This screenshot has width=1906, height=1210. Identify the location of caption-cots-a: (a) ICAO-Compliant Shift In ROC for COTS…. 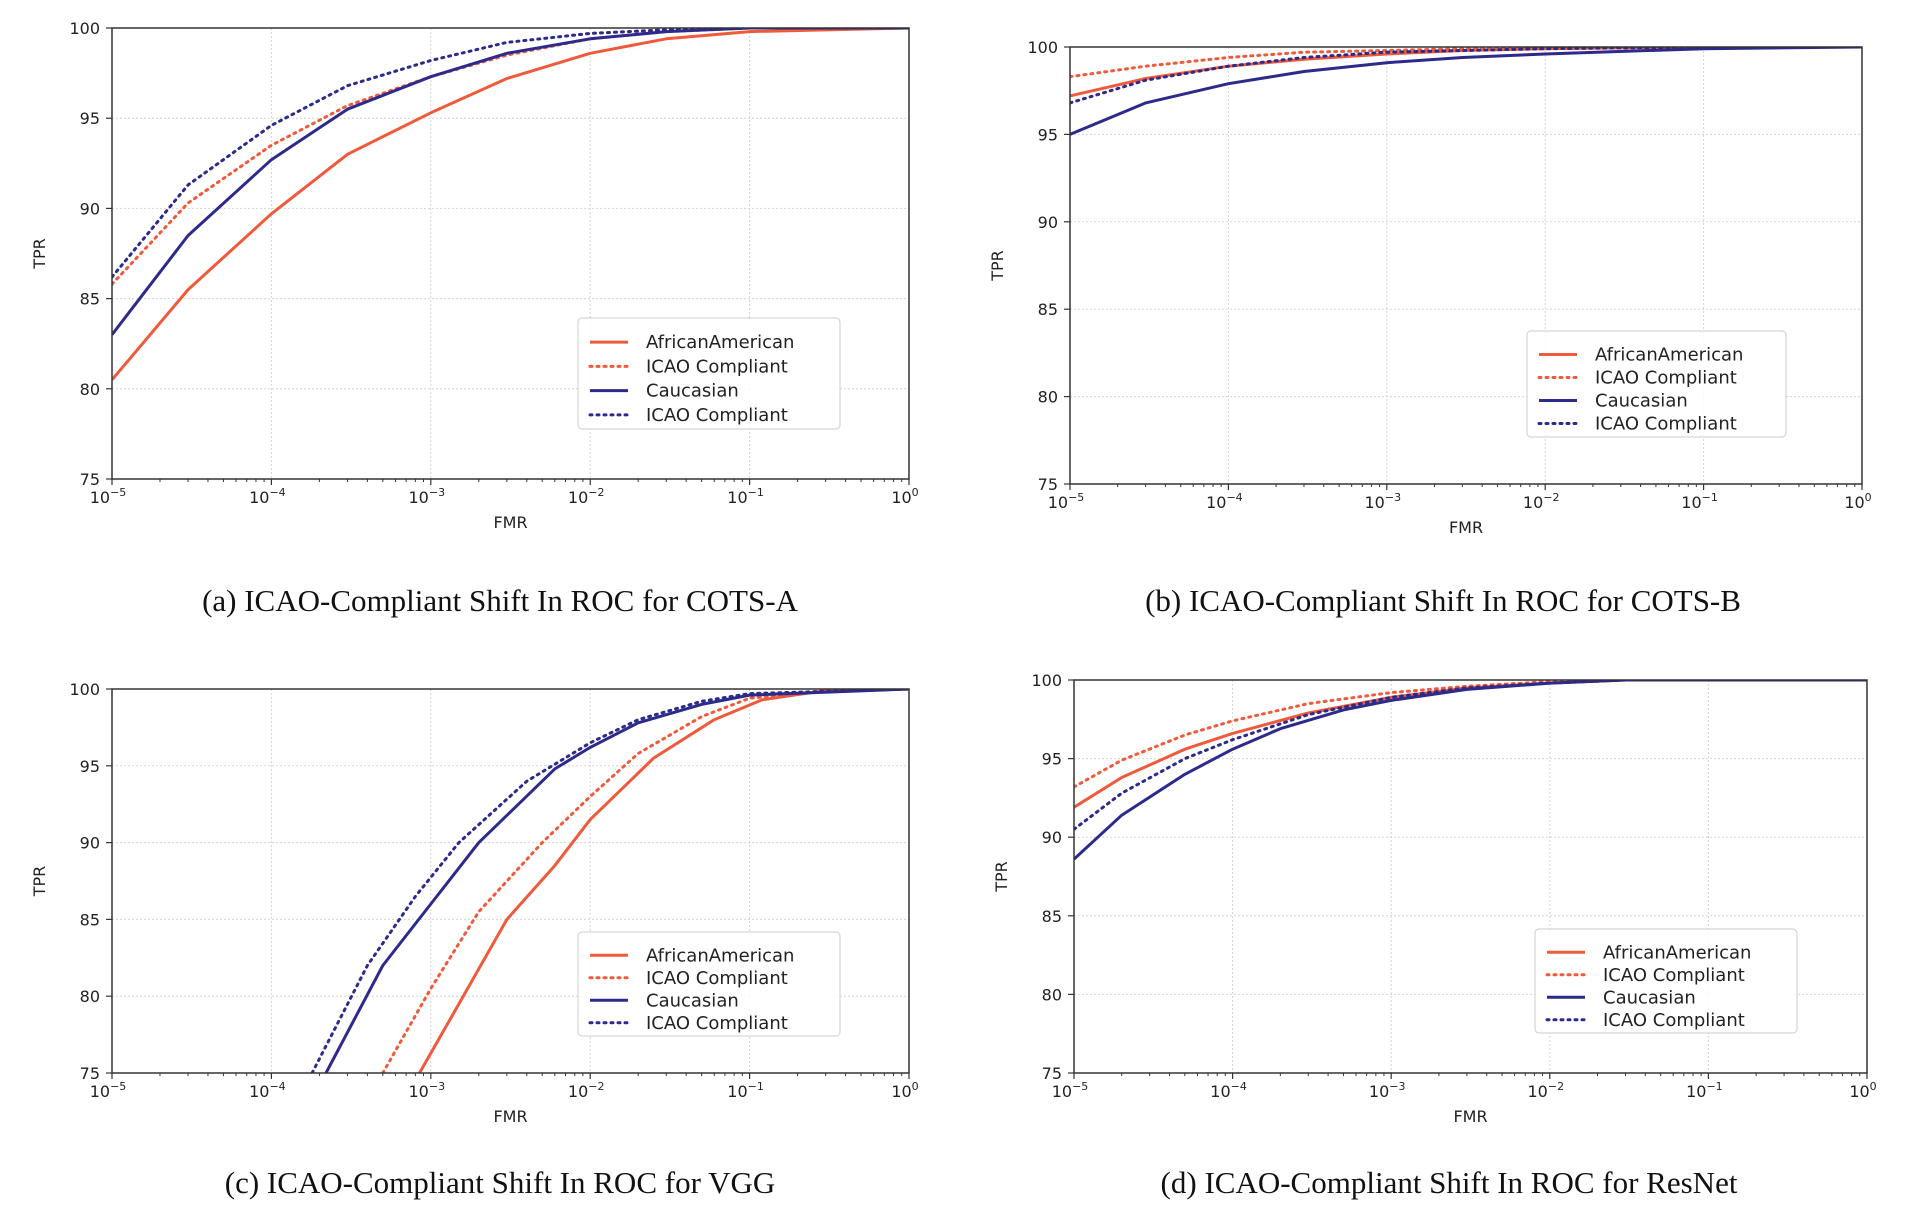
(500, 600).